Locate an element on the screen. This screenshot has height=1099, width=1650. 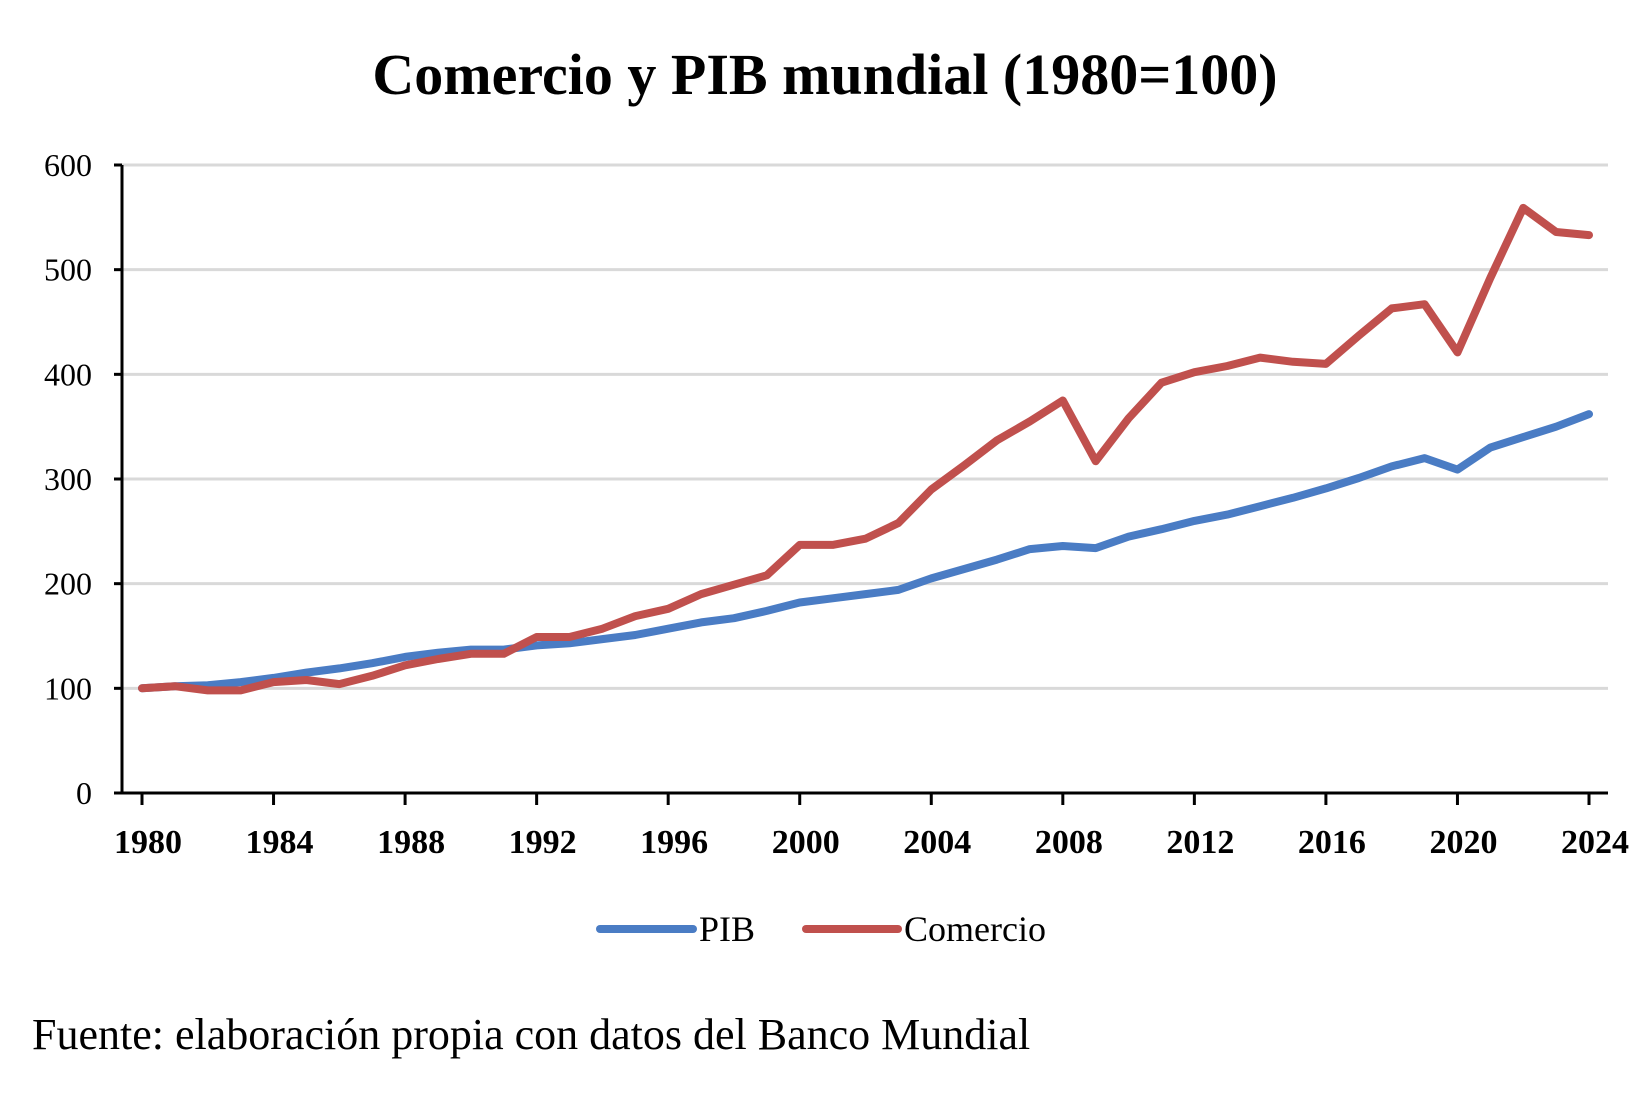
x-tick-label-1992: 1992 is located at coordinates (543, 842).